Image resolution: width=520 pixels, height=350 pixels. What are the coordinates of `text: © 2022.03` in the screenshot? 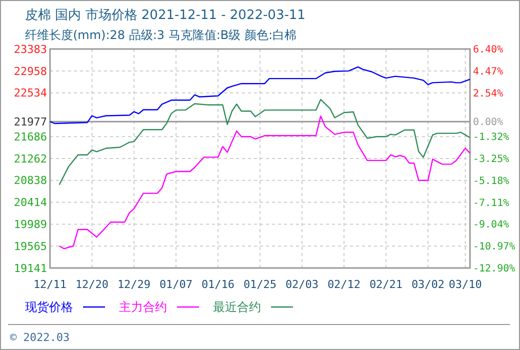 It's located at (40, 337).